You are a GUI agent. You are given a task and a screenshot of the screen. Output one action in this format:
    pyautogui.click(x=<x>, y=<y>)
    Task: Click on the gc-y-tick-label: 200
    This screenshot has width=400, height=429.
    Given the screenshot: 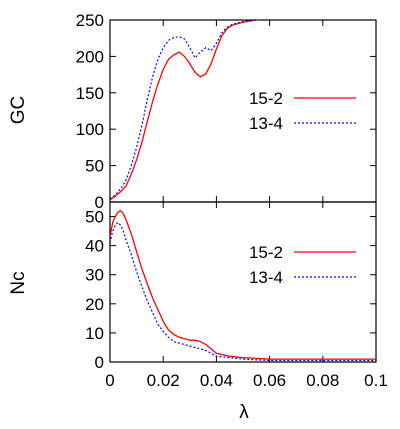 What is the action you would take?
    pyautogui.click(x=90, y=56)
    